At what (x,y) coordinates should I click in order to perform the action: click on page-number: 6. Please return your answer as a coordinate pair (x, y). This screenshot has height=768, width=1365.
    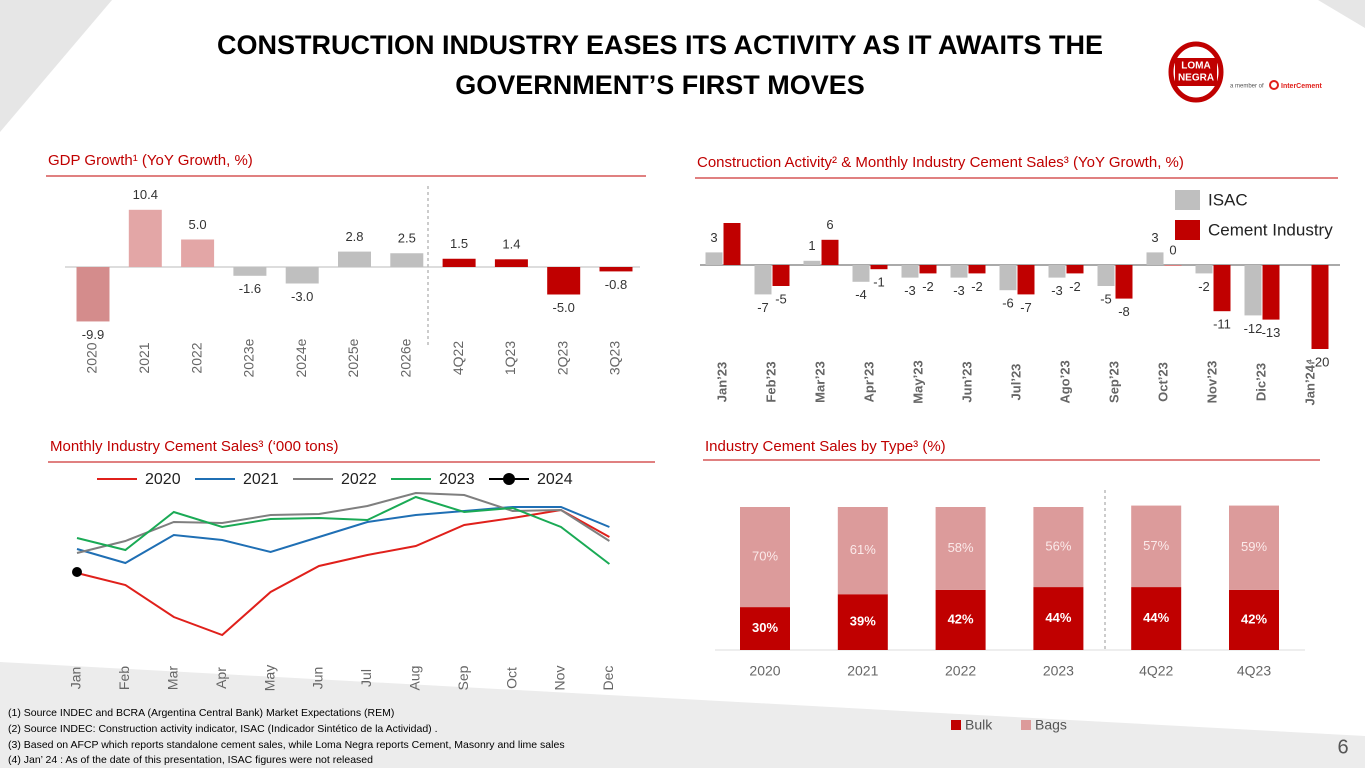
    Looking at the image, I should click on (1342, 747).